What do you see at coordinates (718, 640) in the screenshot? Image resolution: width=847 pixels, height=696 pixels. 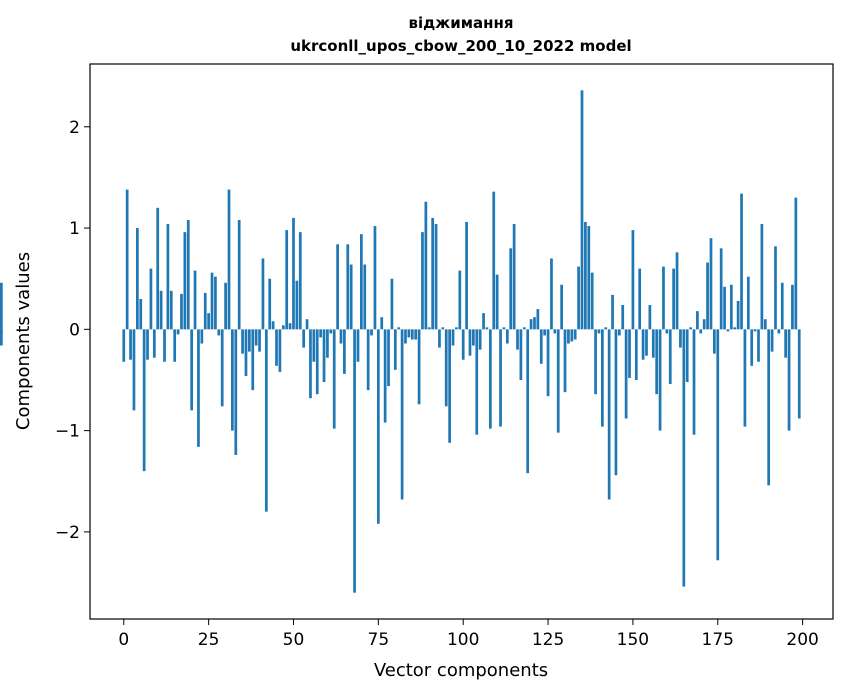 I see `x-tick-label: 175` at bounding box center [718, 640].